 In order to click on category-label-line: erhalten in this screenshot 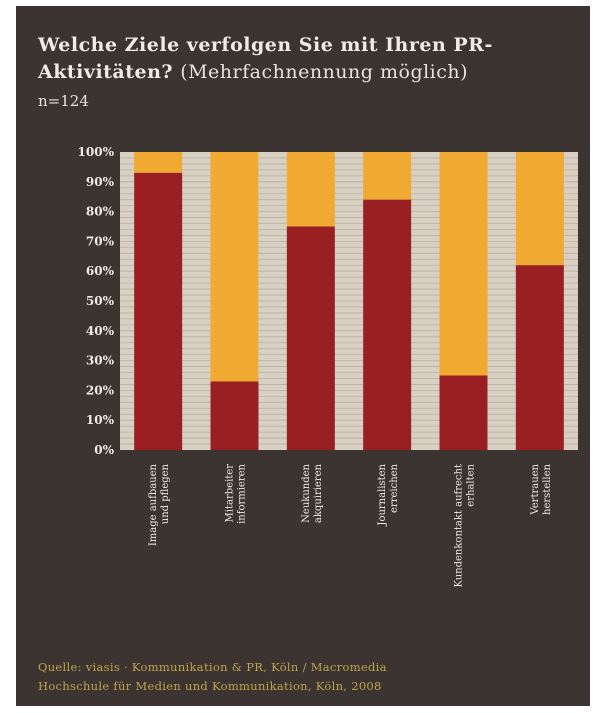, I will do `click(471, 484)`.